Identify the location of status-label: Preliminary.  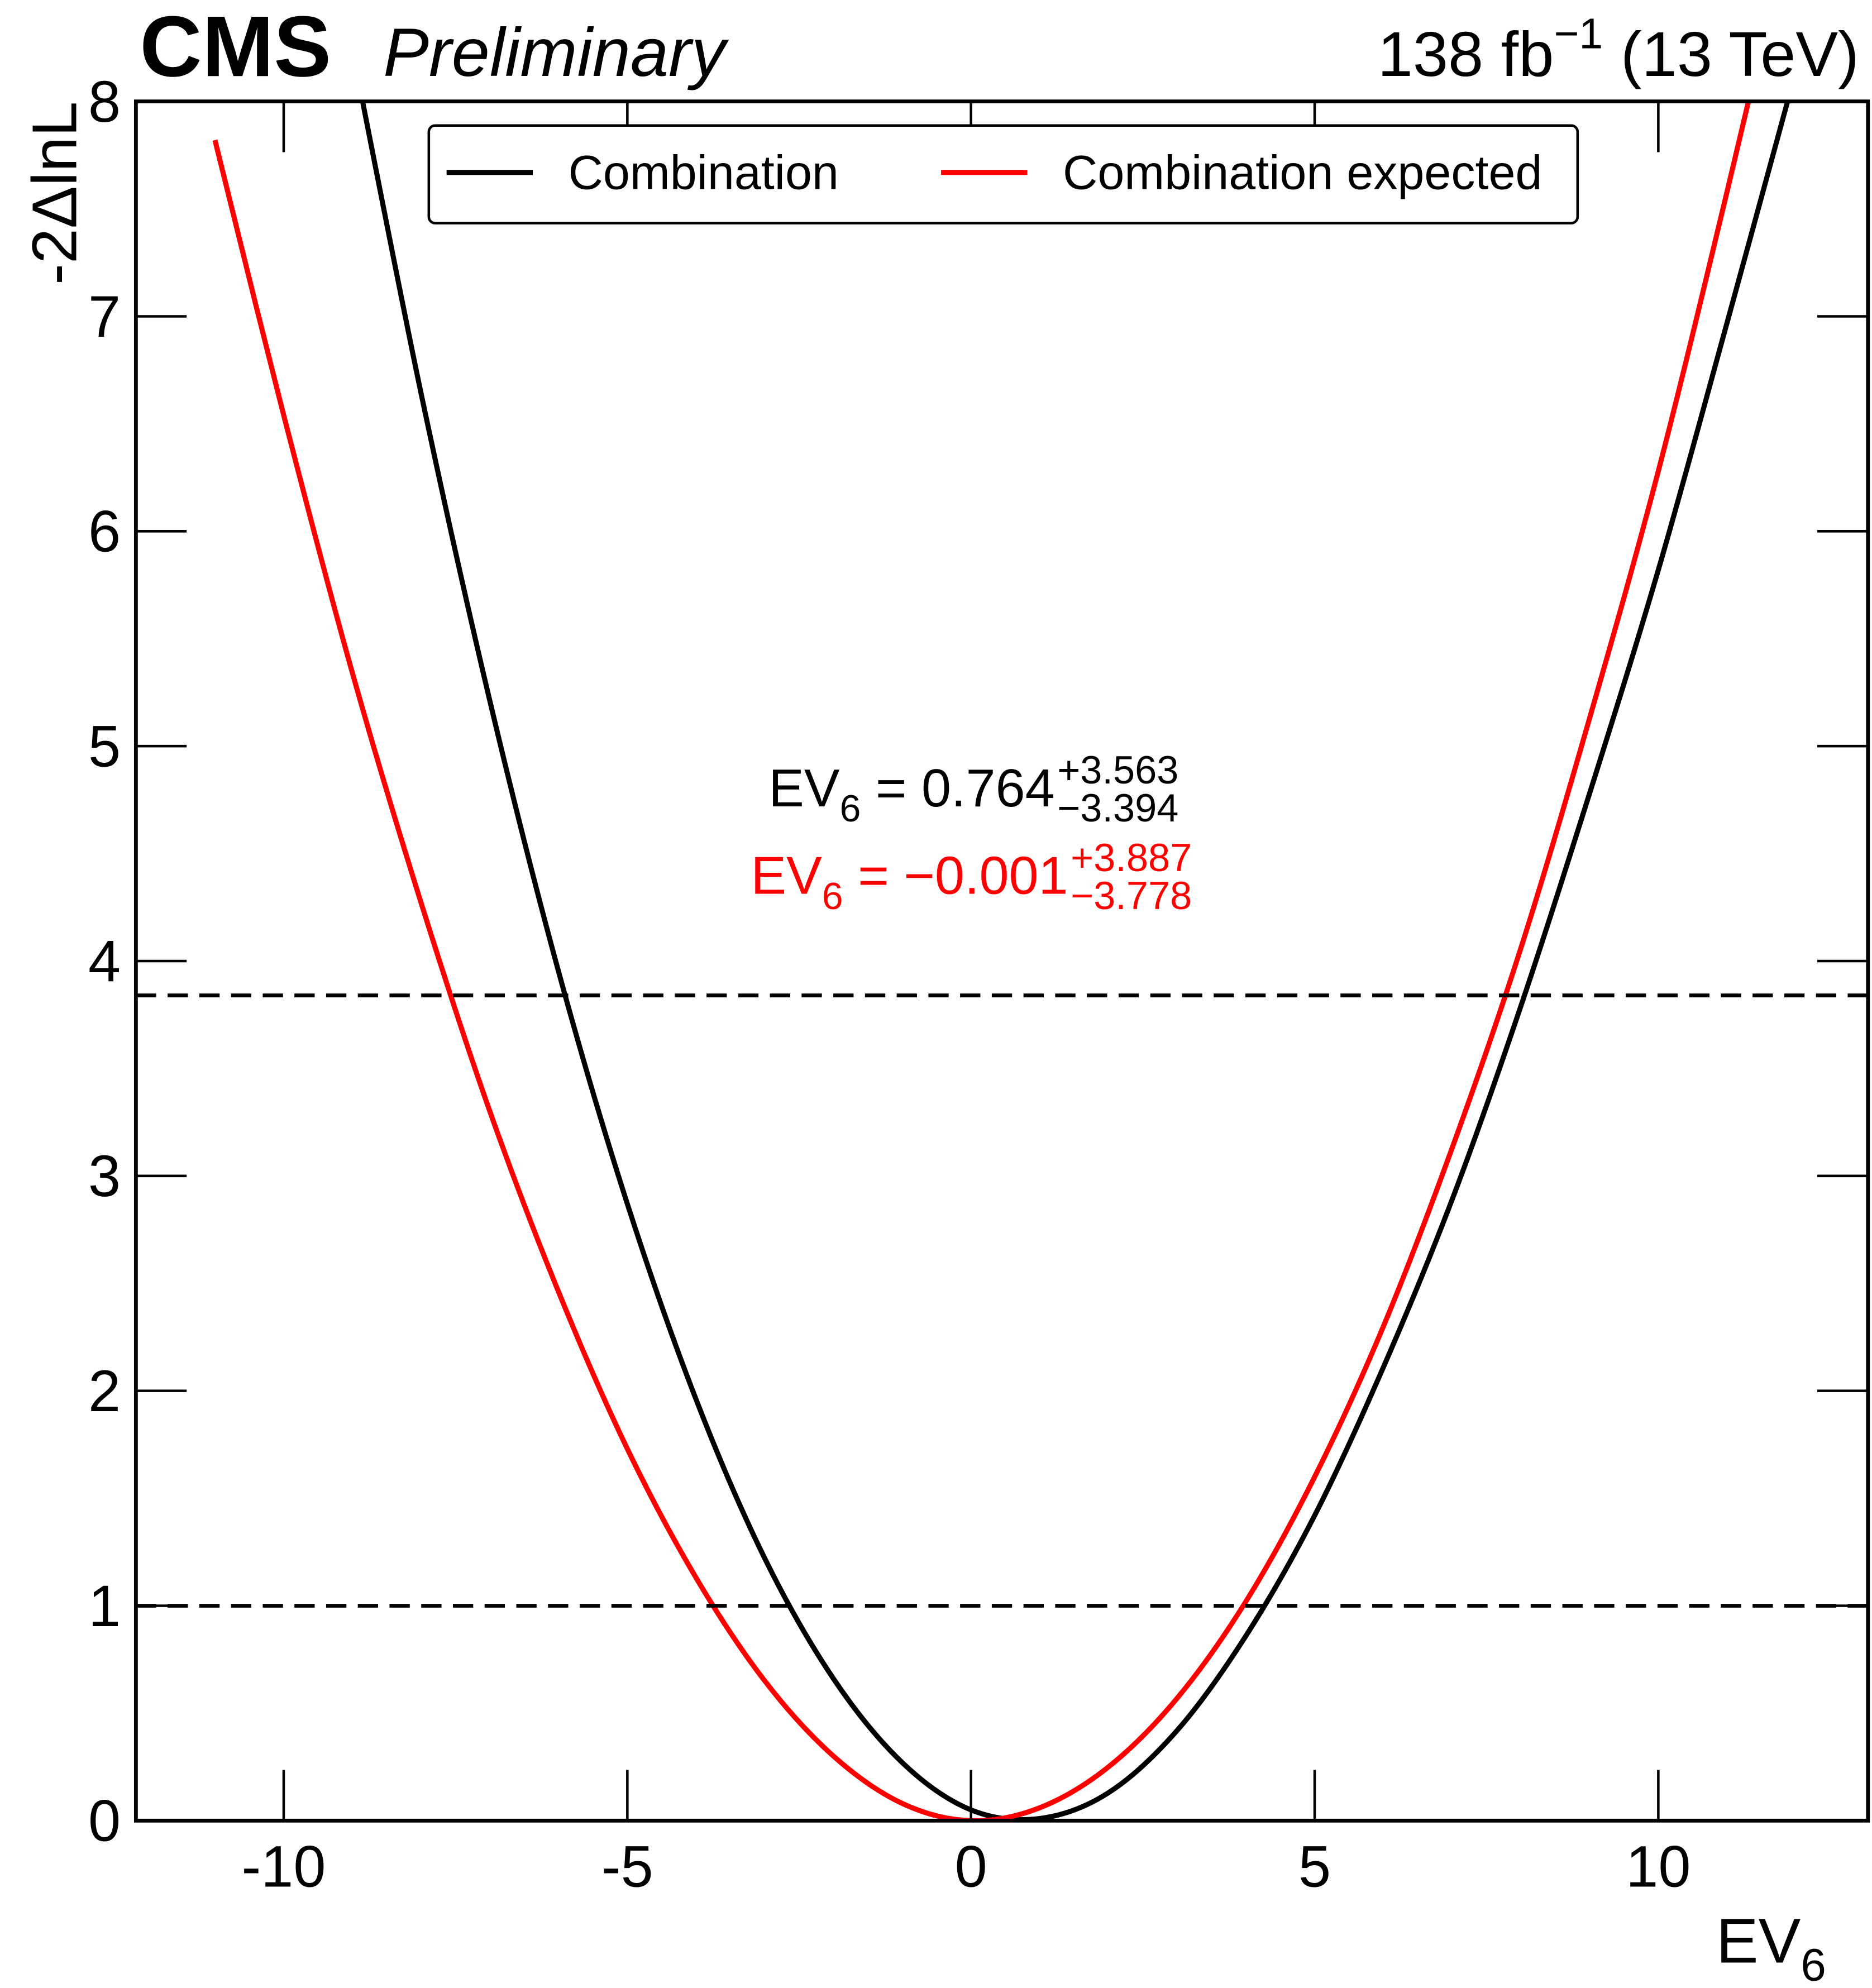
(556, 52).